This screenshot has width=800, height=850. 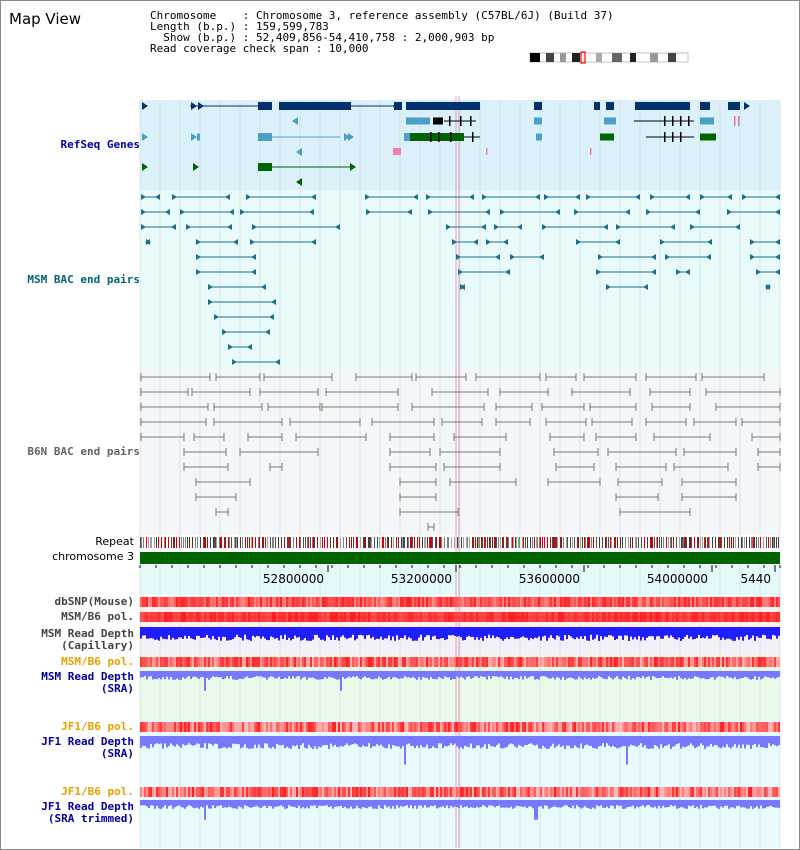 I want to click on b6n-bac-end-pairs-label: B6N BAC end pairs, so click(x=83, y=451).